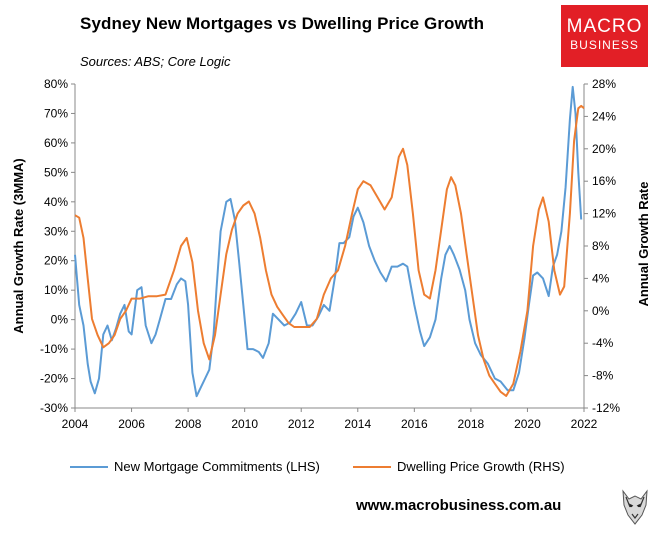 The image size is (660, 537). I want to click on y-right-tick-label: 24%, so click(604, 116).